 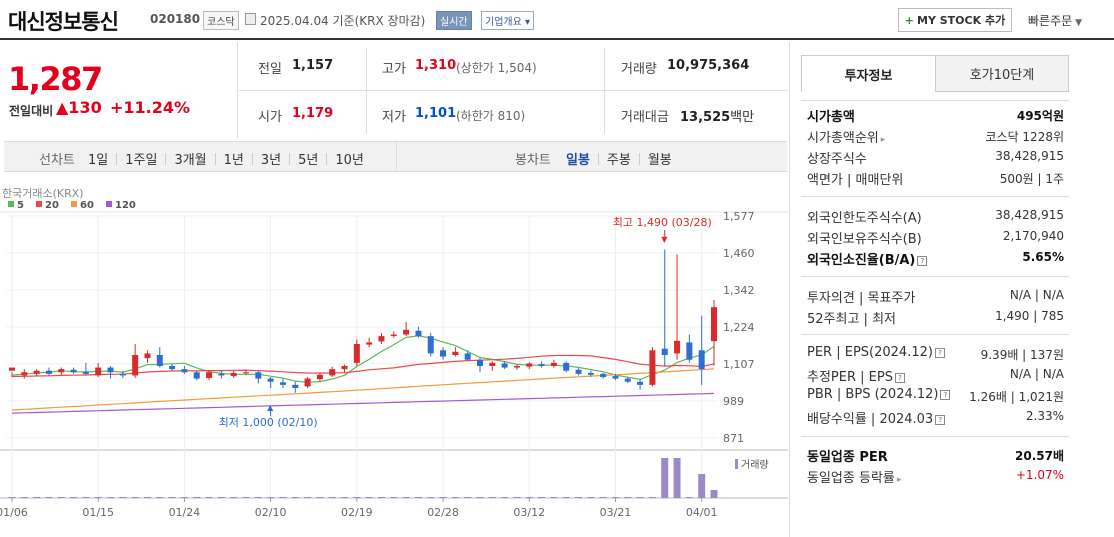 I want to click on base-date: 2025.04.04 기준(KRX 장마감), so click(x=343, y=21).